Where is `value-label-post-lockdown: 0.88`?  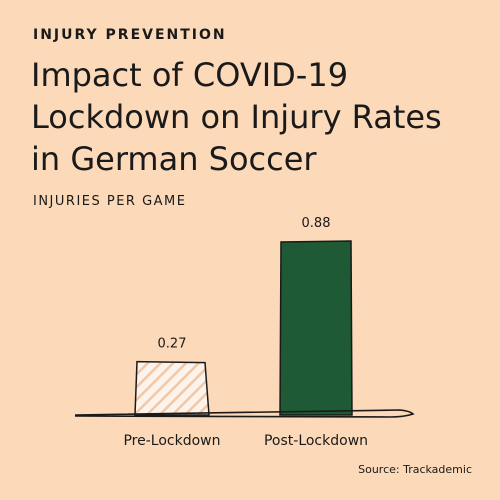
value-label-post-lockdown: 0.88 is located at coordinates (316, 223).